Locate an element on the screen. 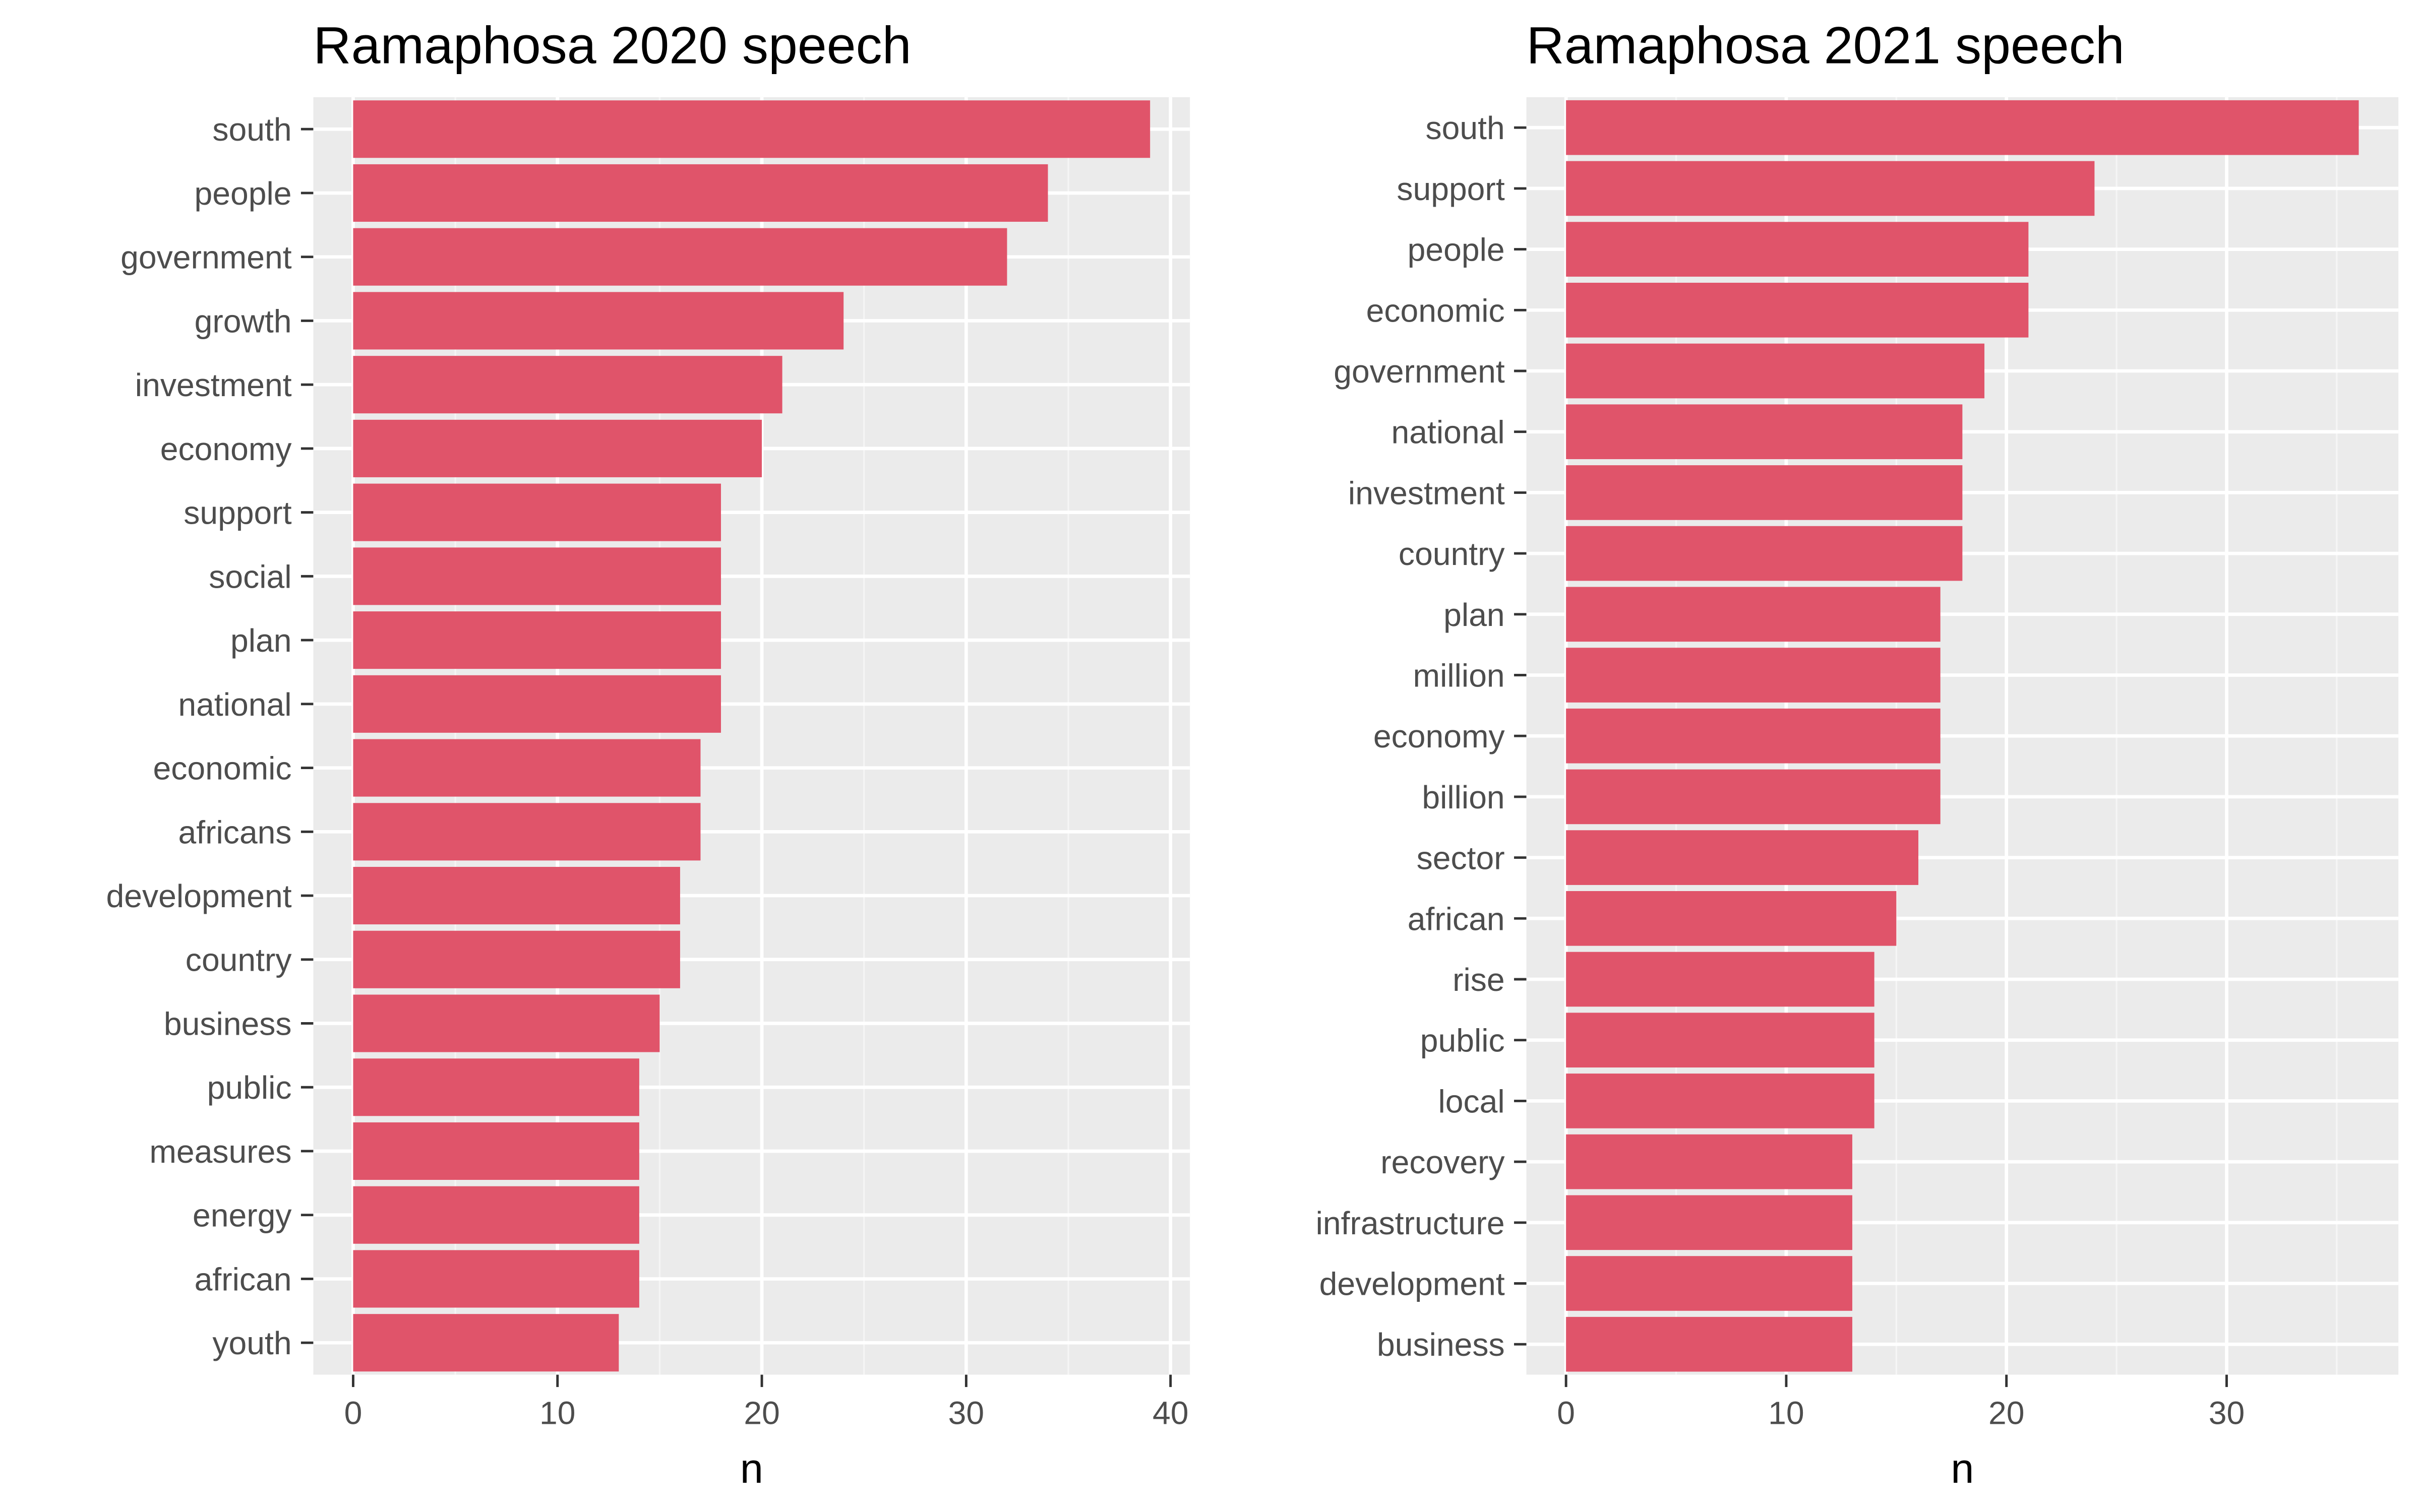  y-tick-label: energy is located at coordinates (242, 1216).